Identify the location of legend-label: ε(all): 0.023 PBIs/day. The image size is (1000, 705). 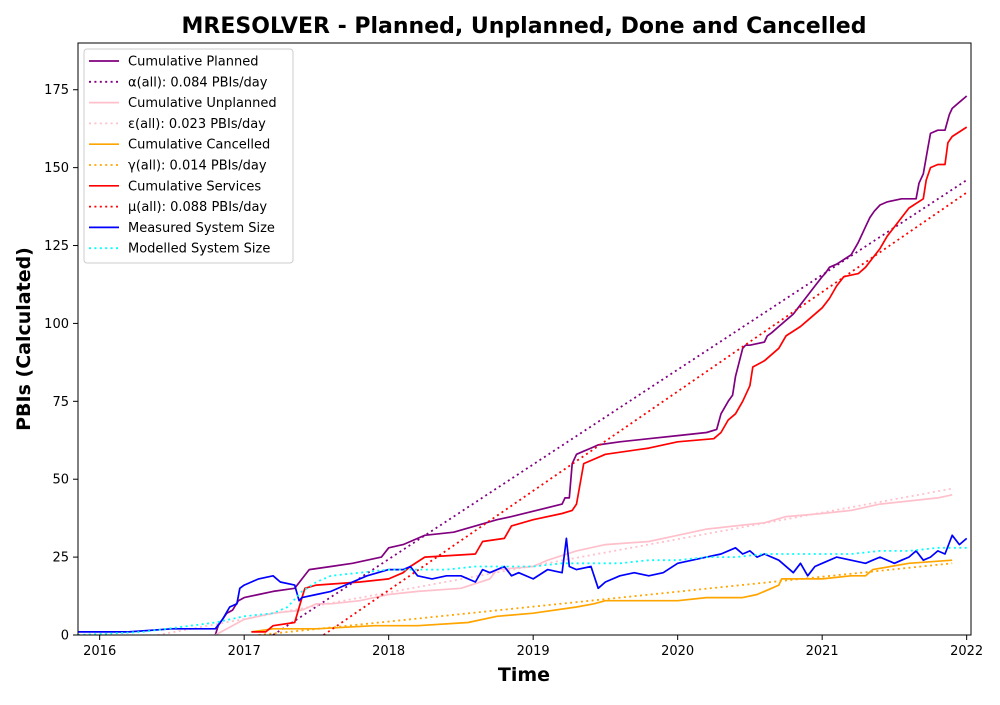
(197, 124).